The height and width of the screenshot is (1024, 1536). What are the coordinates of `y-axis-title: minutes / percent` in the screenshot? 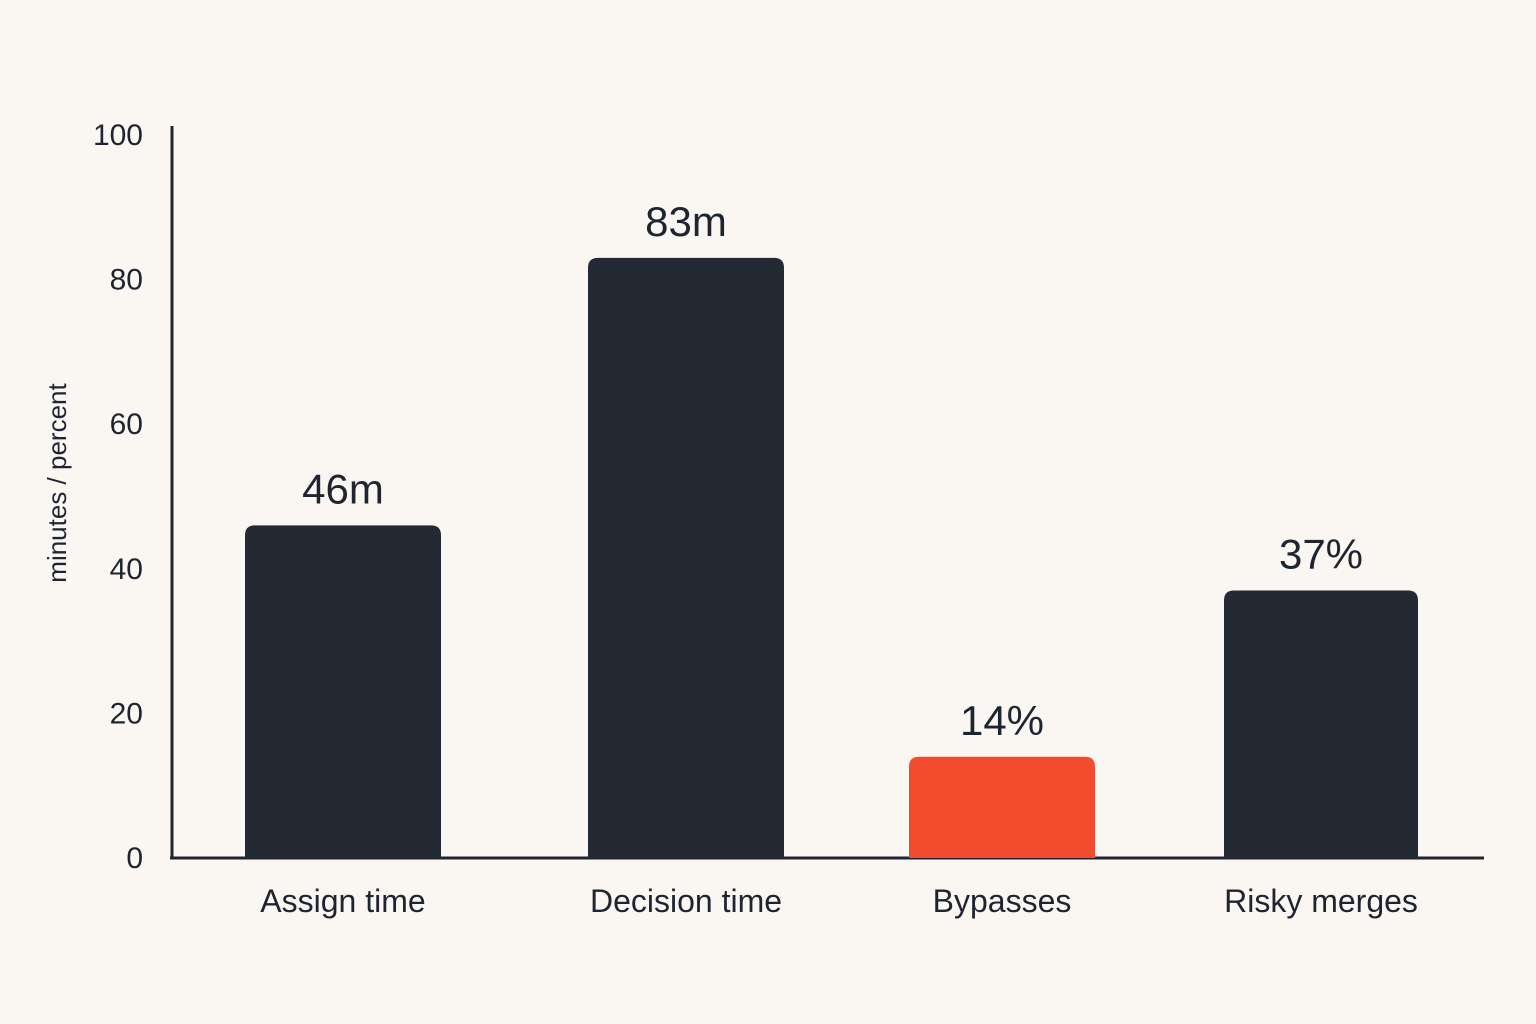 It's located at (57, 483).